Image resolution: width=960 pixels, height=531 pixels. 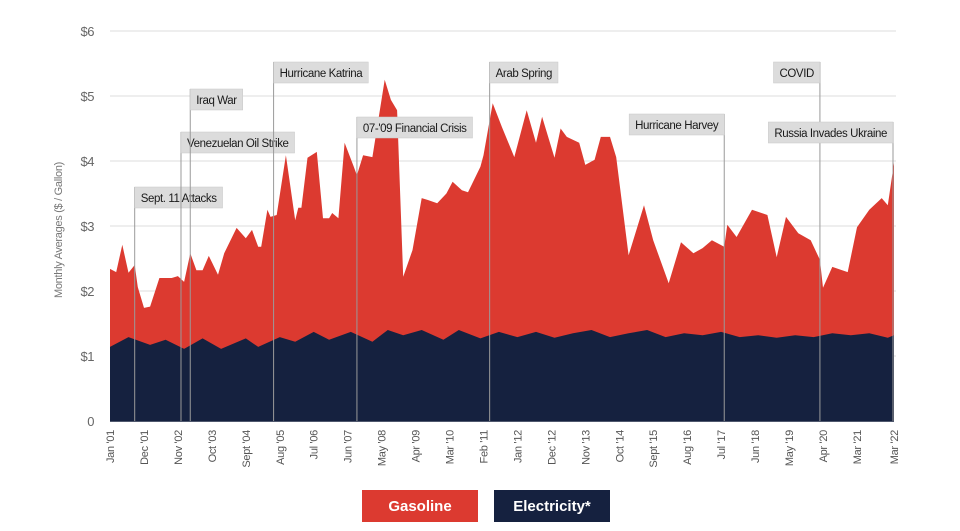 I want to click on annotation: Hurricane Katrina, so click(x=321, y=241).